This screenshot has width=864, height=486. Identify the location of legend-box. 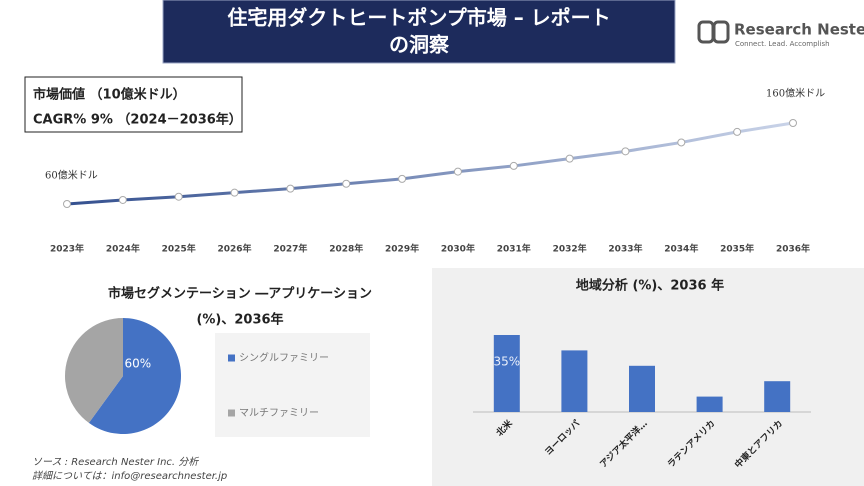
(292, 385).